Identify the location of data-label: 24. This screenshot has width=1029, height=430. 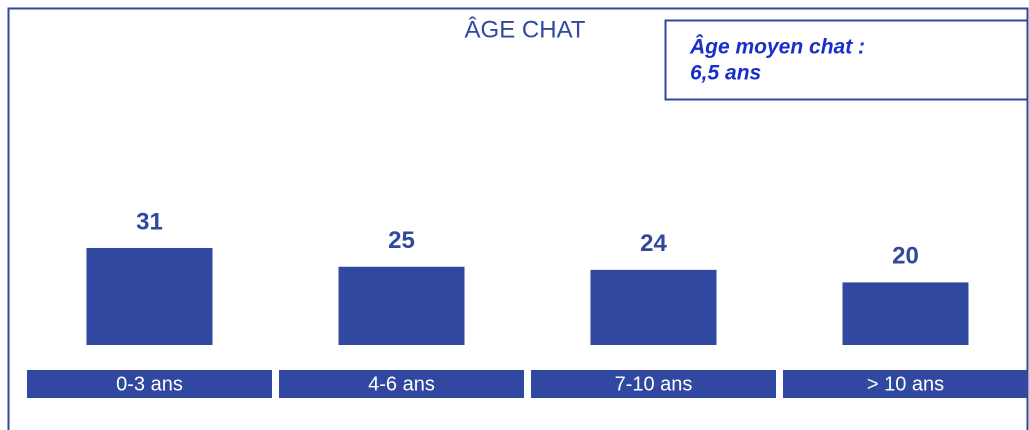
(653, 243).